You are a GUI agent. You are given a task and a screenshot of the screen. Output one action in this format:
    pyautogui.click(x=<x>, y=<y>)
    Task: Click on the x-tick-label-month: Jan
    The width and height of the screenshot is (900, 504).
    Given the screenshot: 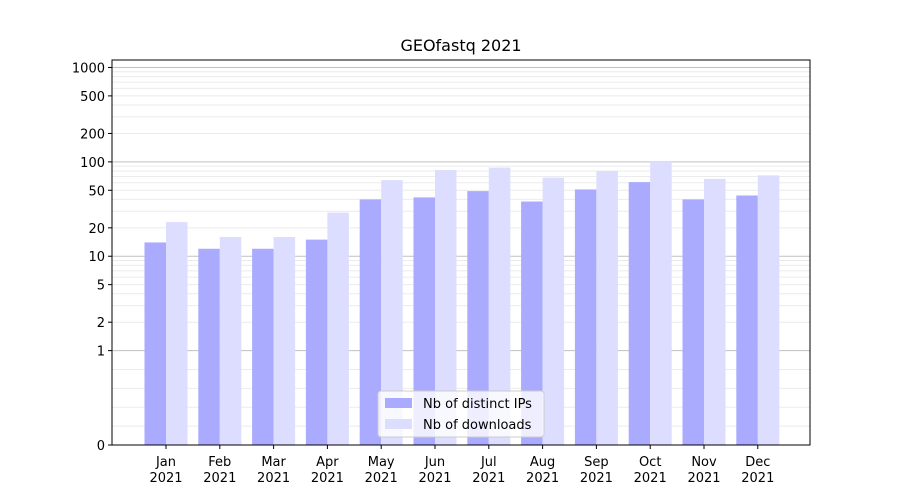 What is the action you would take?
    pyautogui.click(x=165, y=462)
    